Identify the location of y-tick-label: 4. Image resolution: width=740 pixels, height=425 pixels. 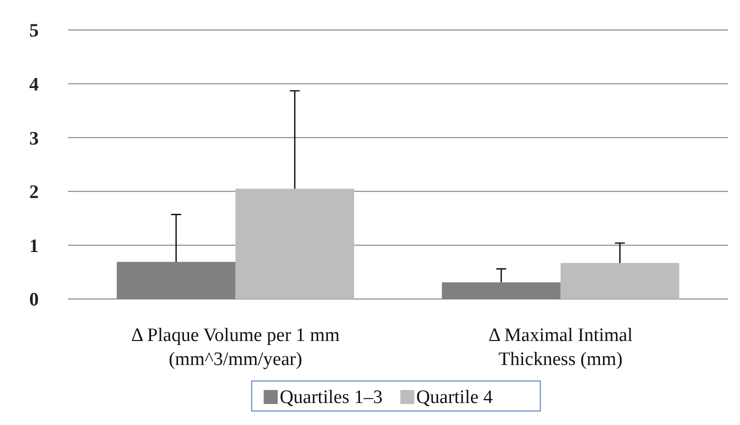
(34, 85).